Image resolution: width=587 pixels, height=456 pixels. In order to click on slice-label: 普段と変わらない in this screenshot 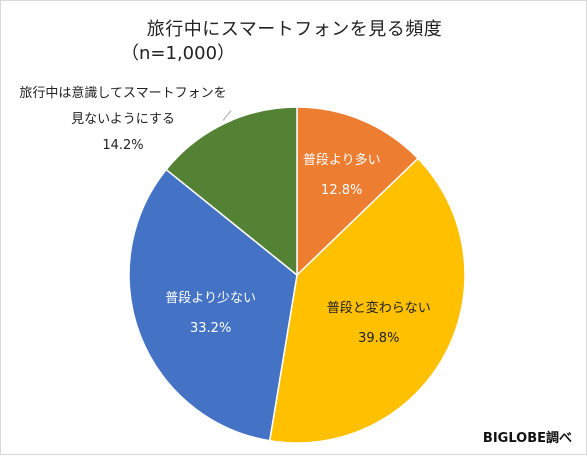, I will do `click(379, 308)`.